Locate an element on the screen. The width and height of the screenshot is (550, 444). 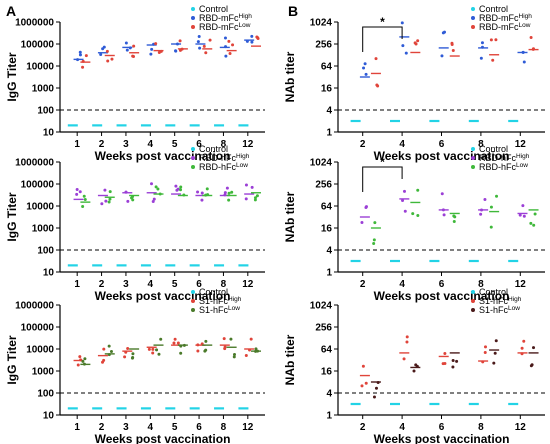
legend-entry: RBD-mFcHigh is located at coordinates (225, 18).